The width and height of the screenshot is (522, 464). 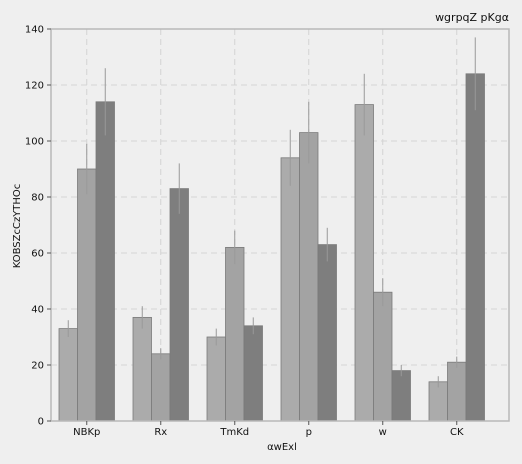 I want to click on y-tick-label: 40, so click(x=37, y=310).